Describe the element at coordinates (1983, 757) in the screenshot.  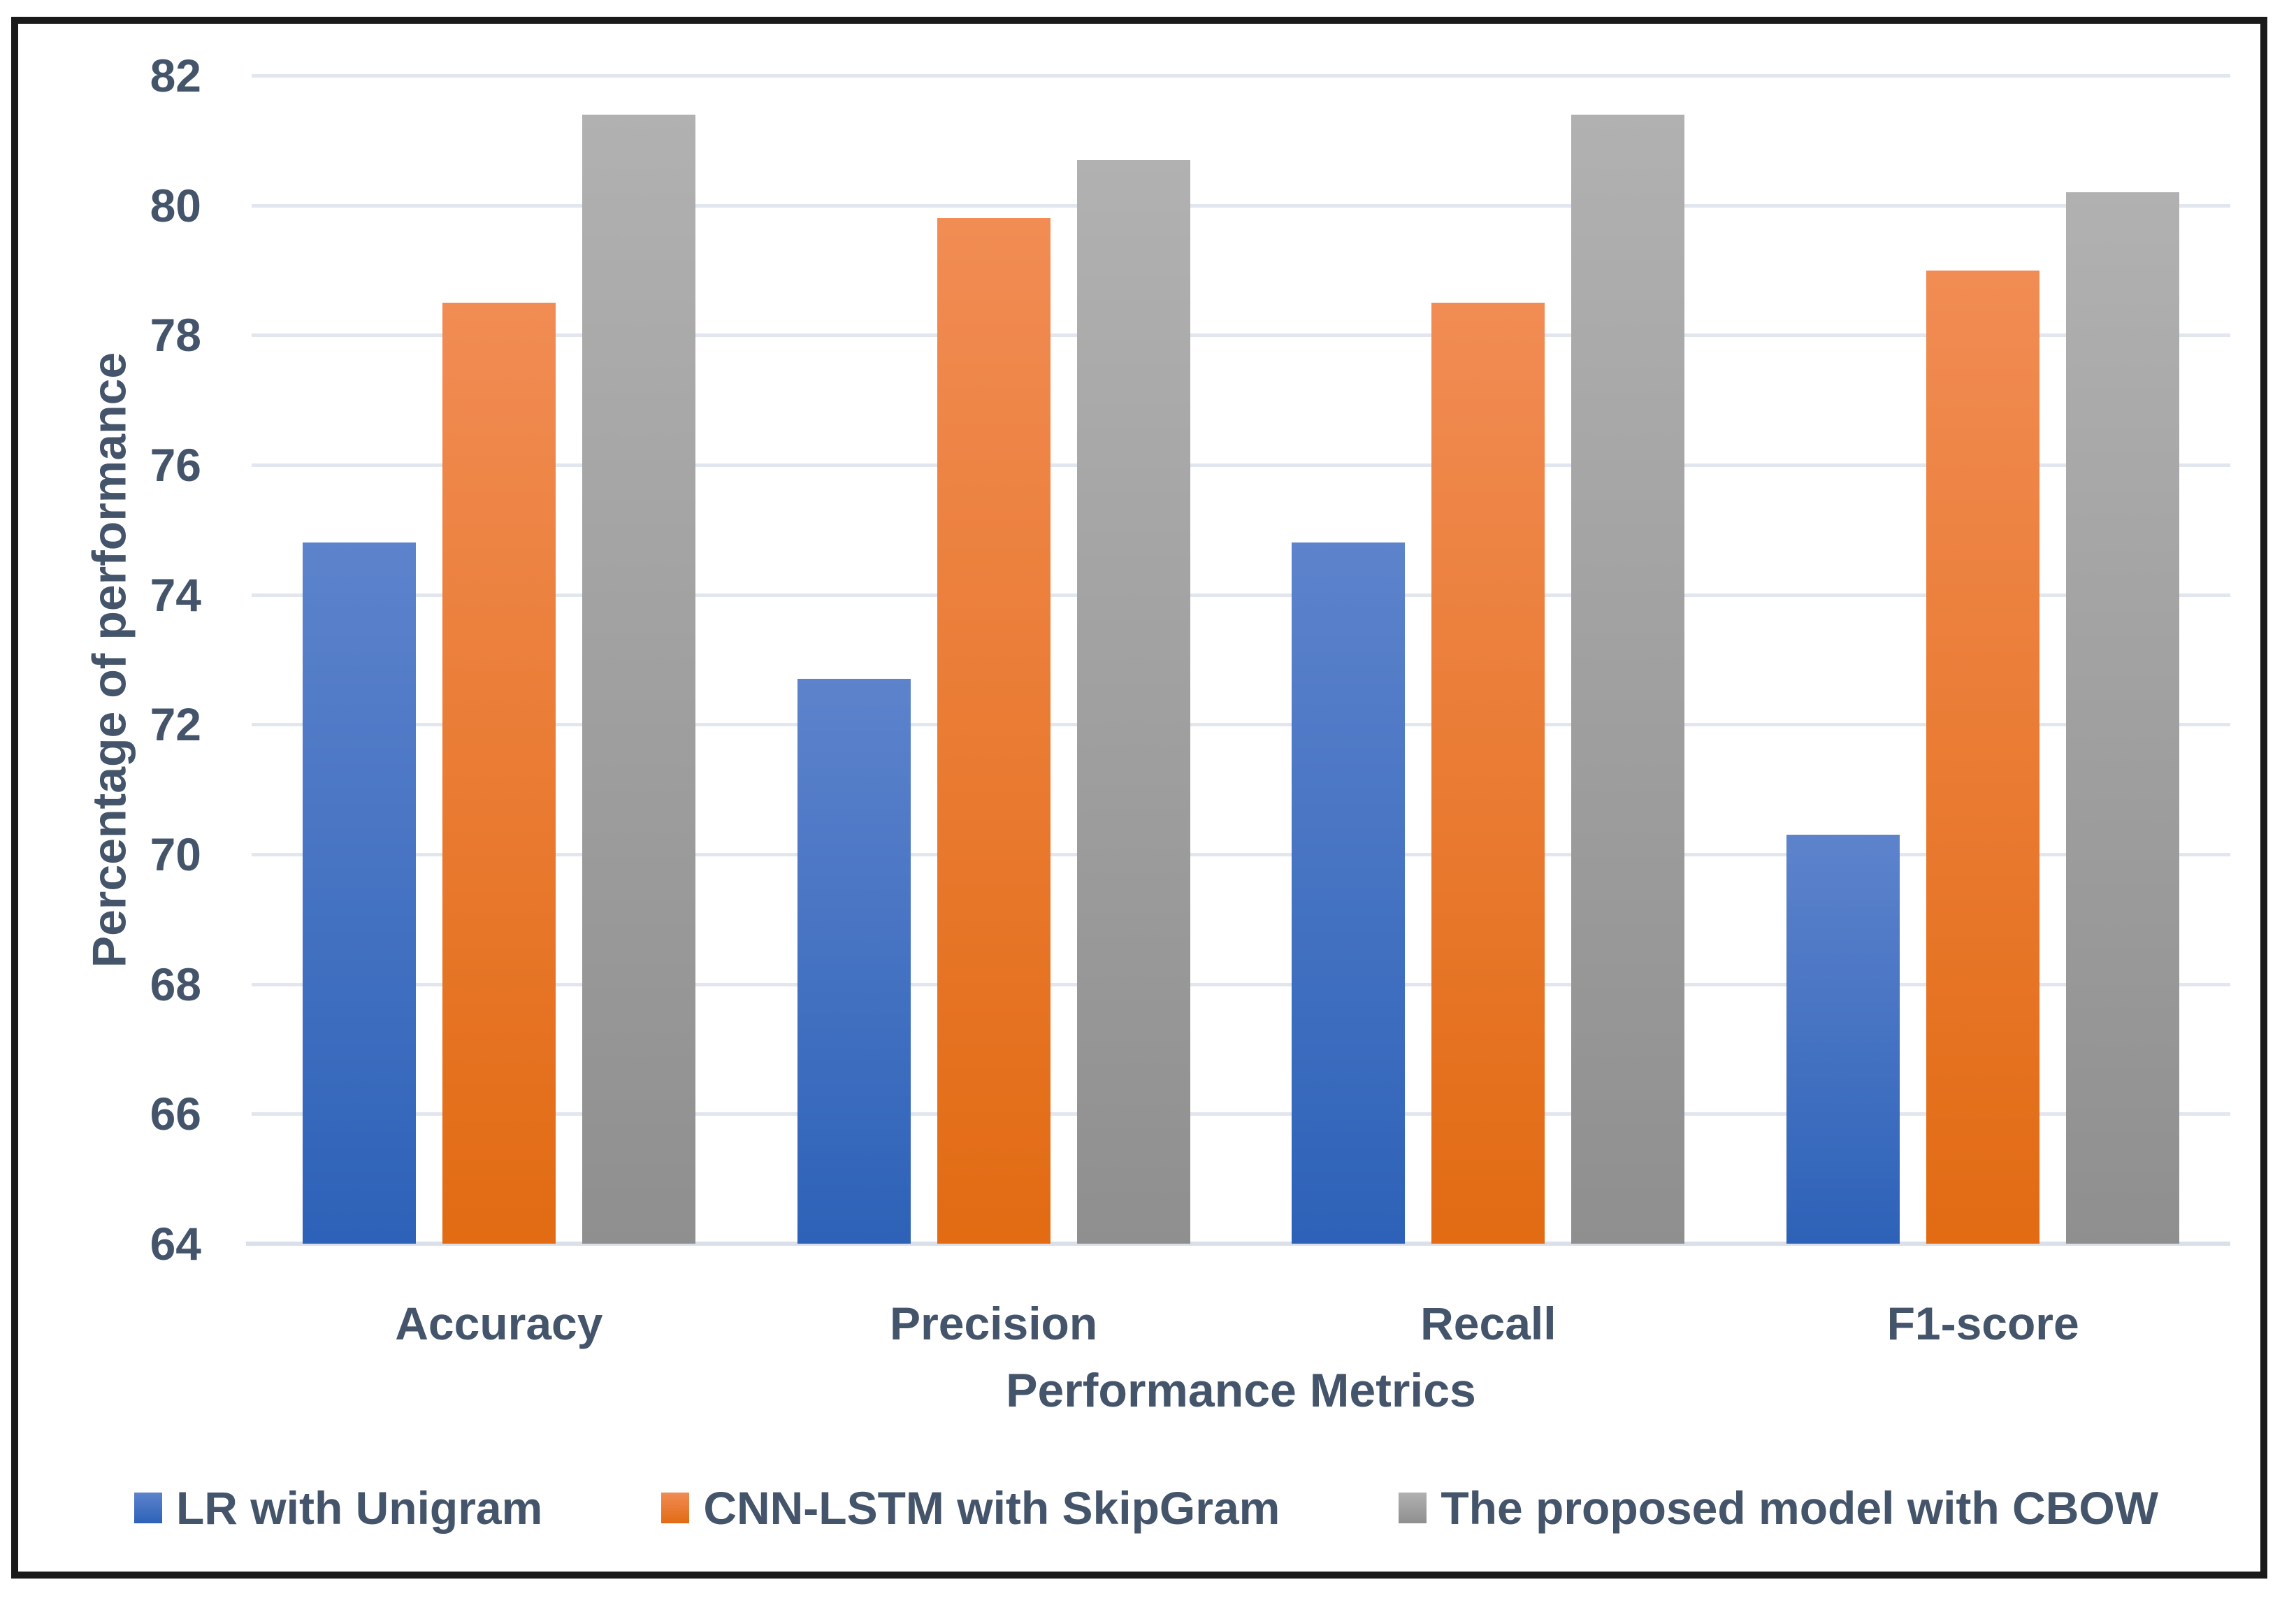
I see `bar-cnn-lstm-with-skipgram-f1-score` at that location.